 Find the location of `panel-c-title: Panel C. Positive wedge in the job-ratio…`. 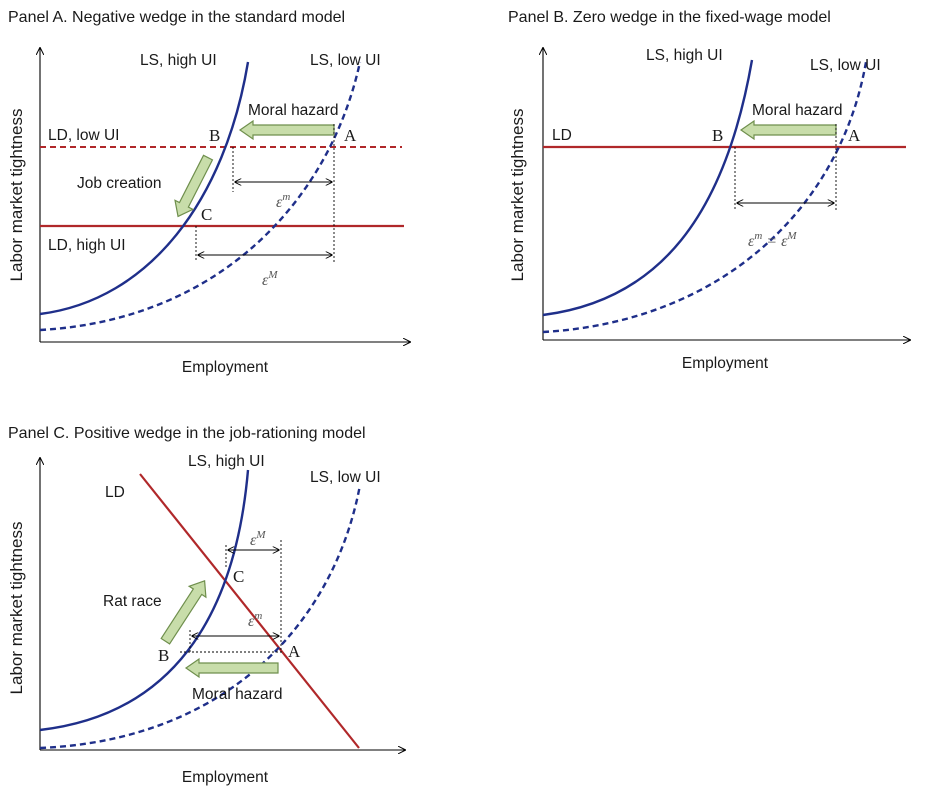

panel-c-title: Panel C. Positive wedge in the job-ratio… is located at coordinates (187, 433).